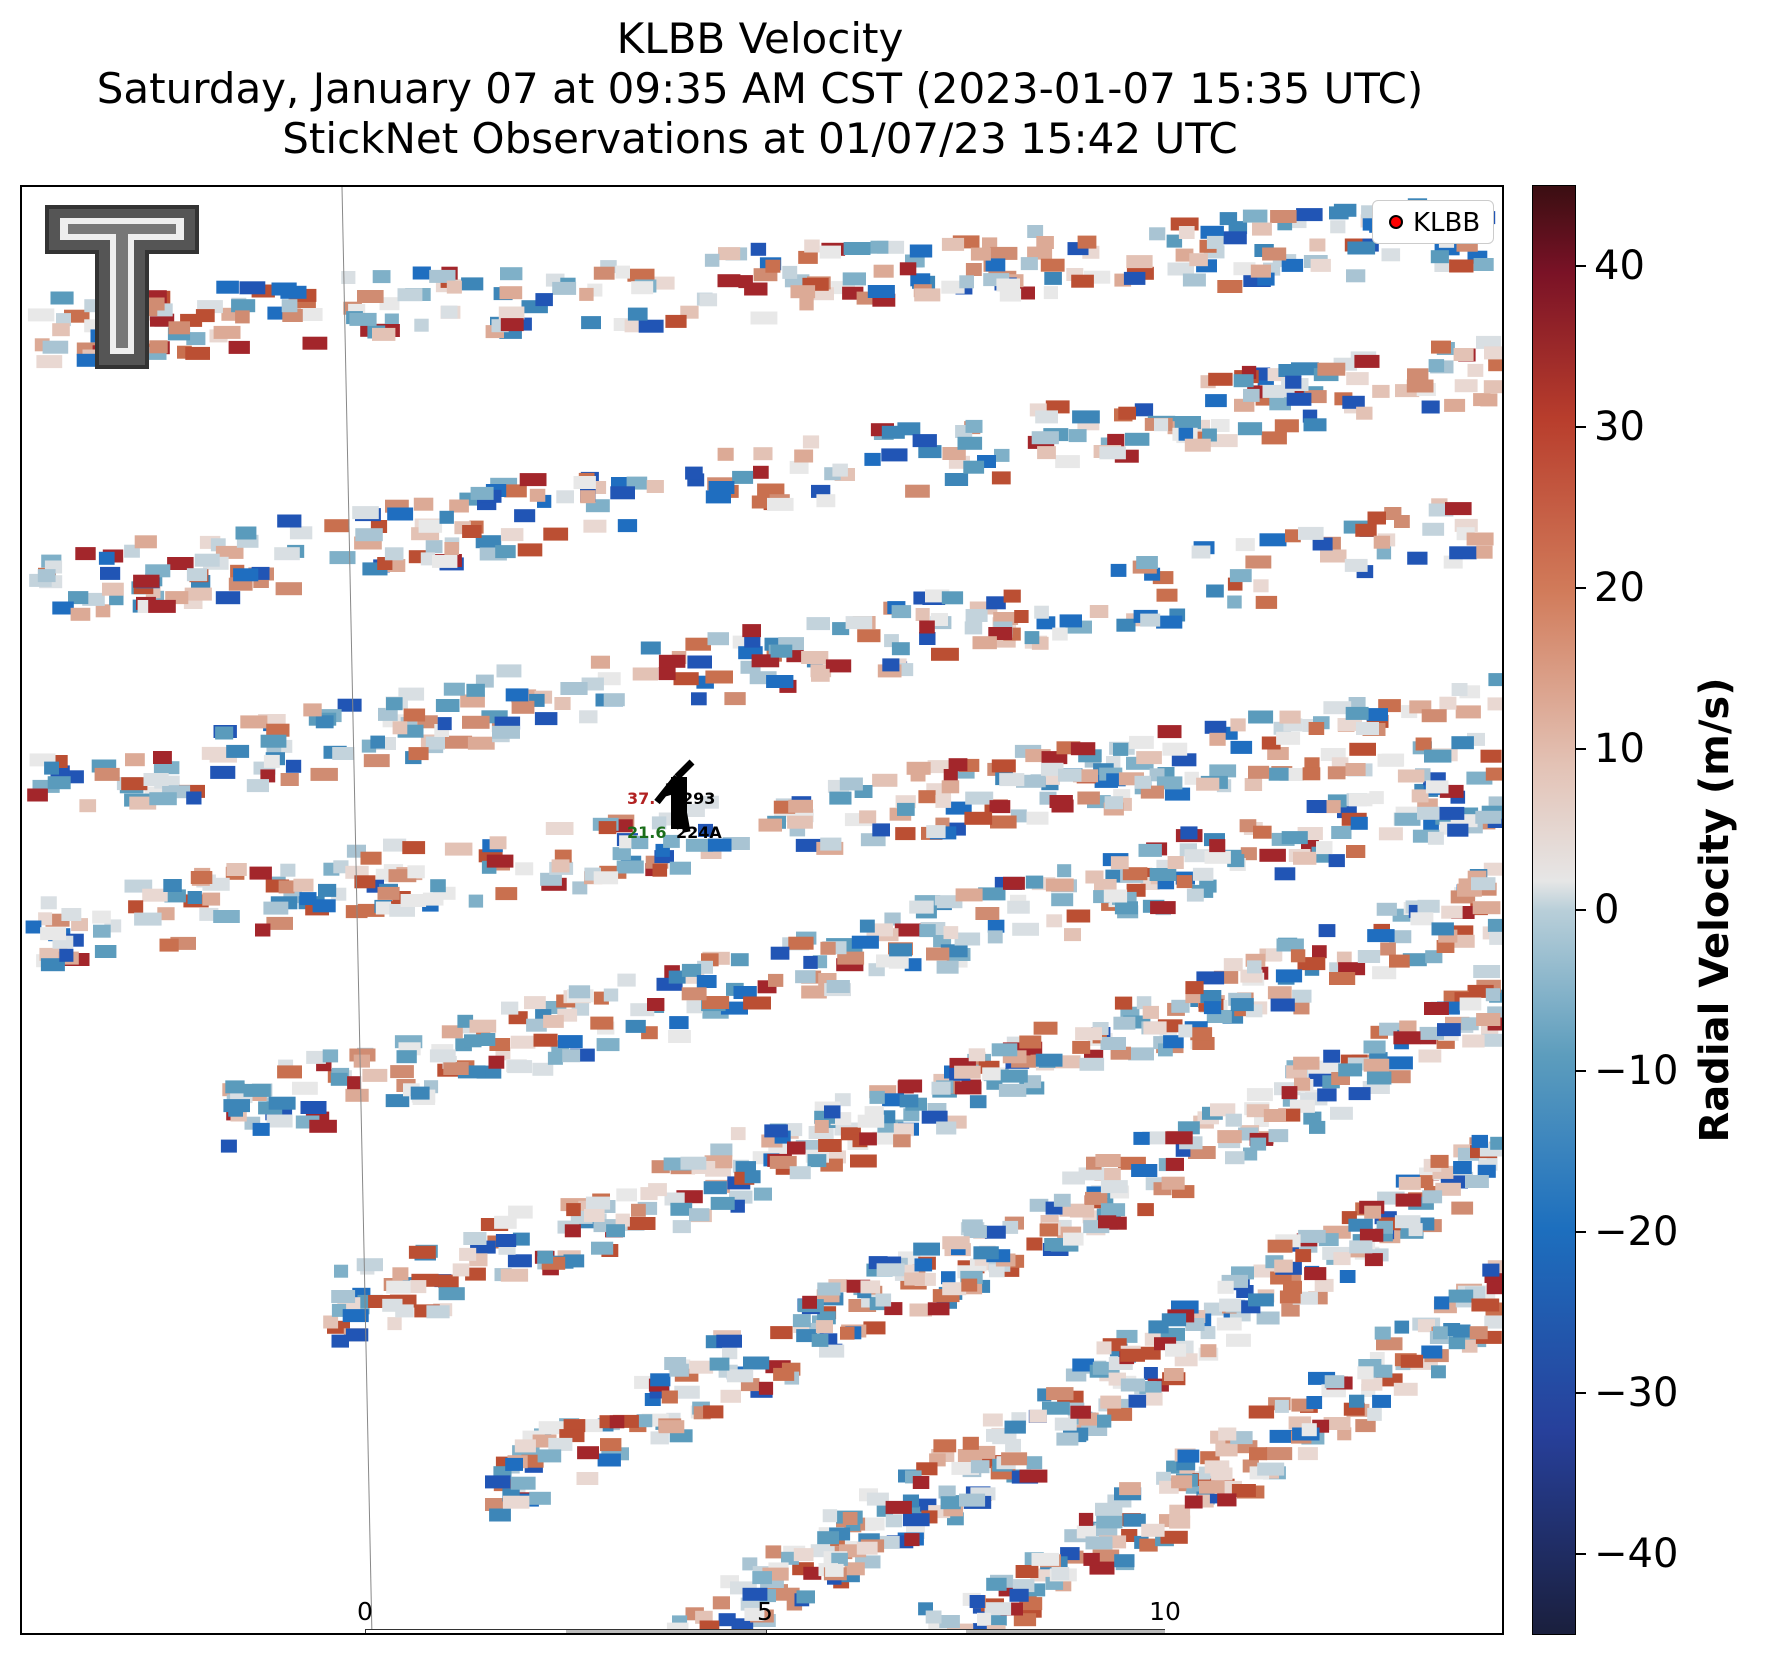 The image size is (1773, 1680). What do you see at coordinates (1554, 910) in the screenshot?
I see `colorbar` at bounding box center [1554, 910].